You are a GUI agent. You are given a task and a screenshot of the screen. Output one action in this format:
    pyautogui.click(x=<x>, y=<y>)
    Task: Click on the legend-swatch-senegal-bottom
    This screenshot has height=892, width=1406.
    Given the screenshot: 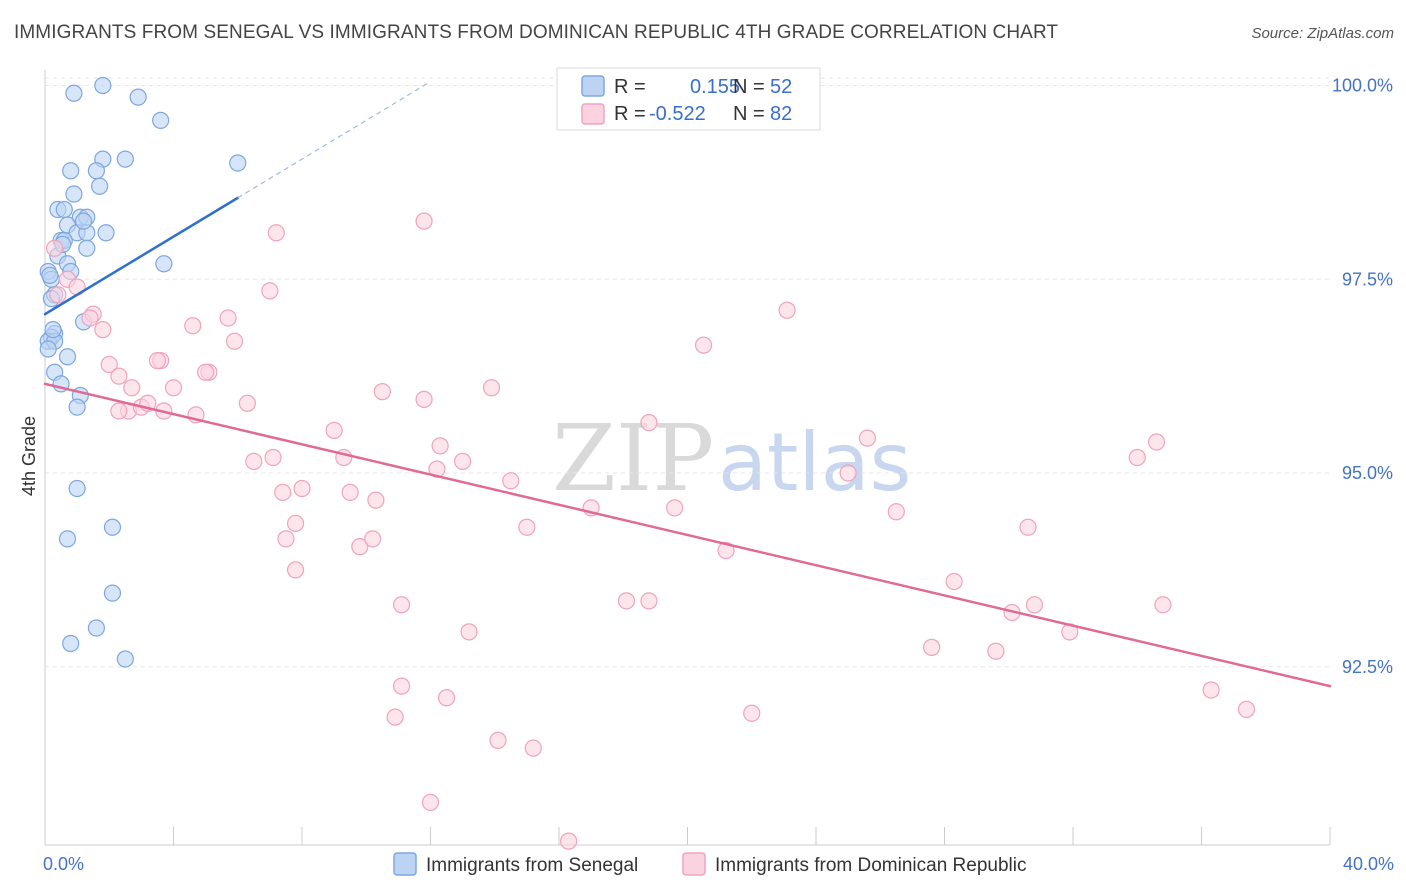 What is the action you would take?
    pyautogui.click(x=405, y=864)
    